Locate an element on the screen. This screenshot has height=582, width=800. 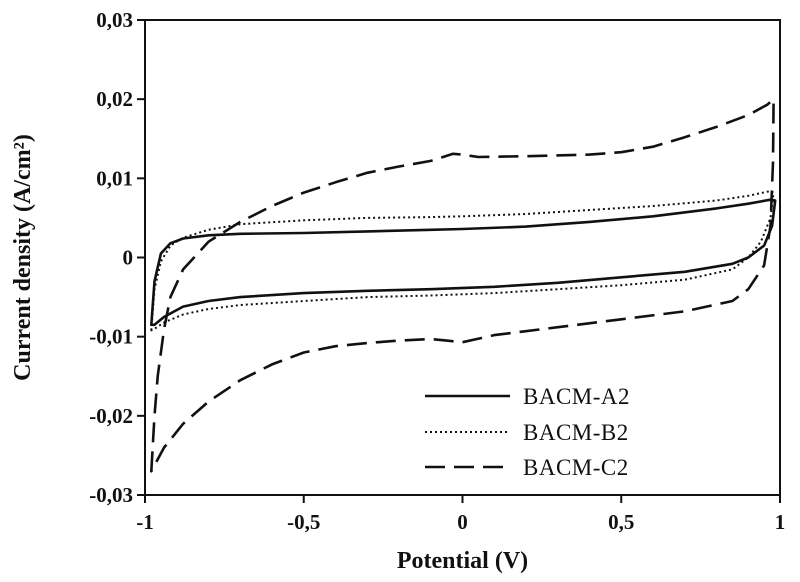
x-tick-label: 1 is located at coordinates (780, 522).